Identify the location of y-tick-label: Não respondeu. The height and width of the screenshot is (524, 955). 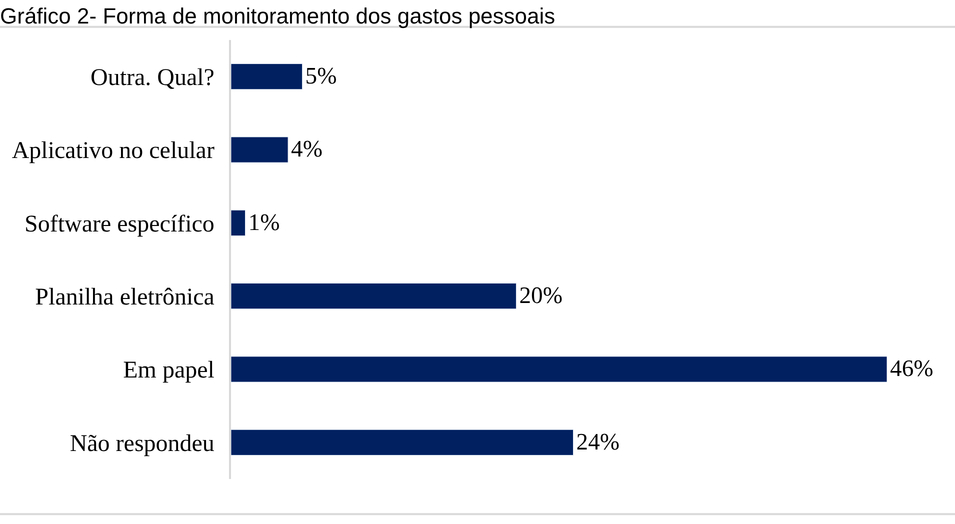
(142, 443).